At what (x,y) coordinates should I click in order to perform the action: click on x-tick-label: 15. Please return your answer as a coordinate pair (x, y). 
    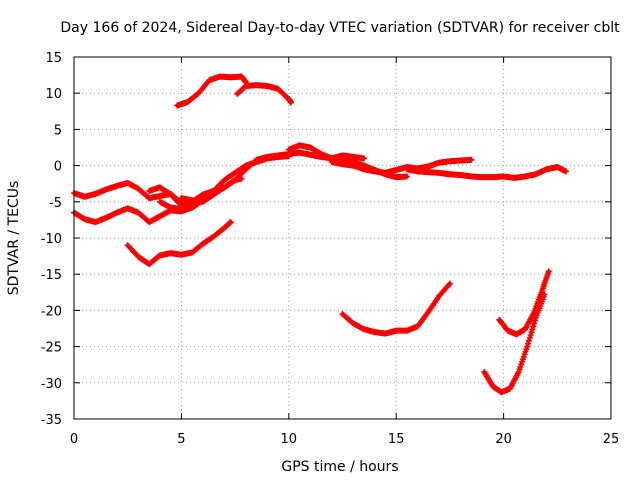
    Looking at the image, I should click on (396, 439).